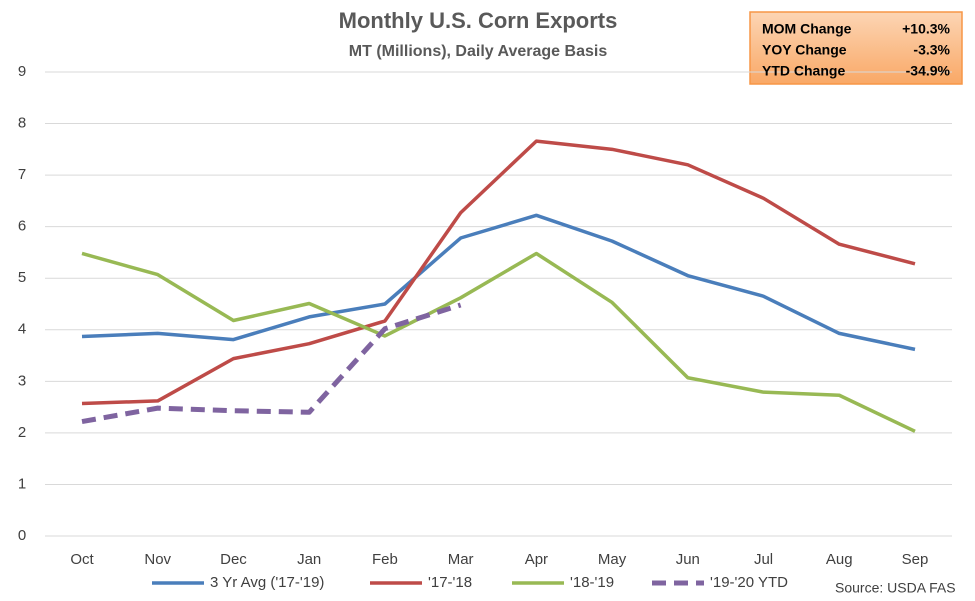  I want to click on x-tick-label: Nov, so click(157, 559).